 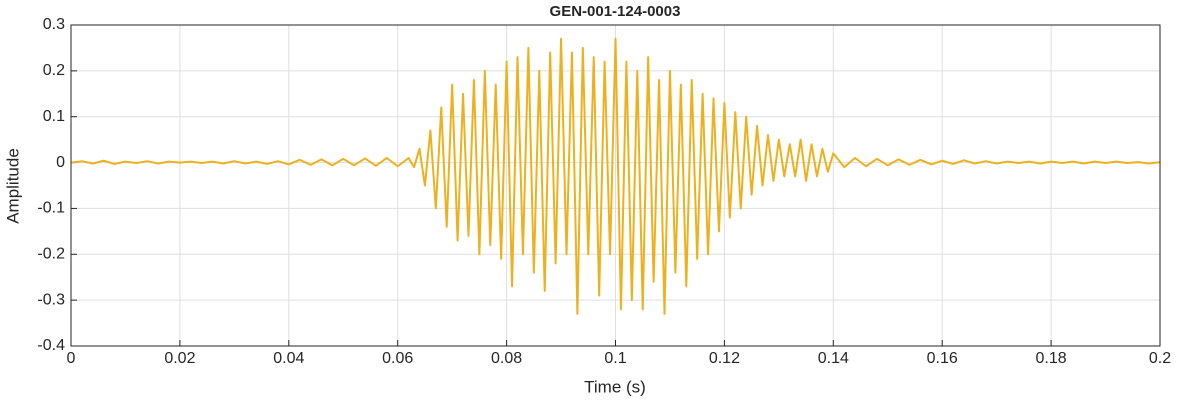 I want to click on y-tick-label: -0.4, so click(x=51, y=345).